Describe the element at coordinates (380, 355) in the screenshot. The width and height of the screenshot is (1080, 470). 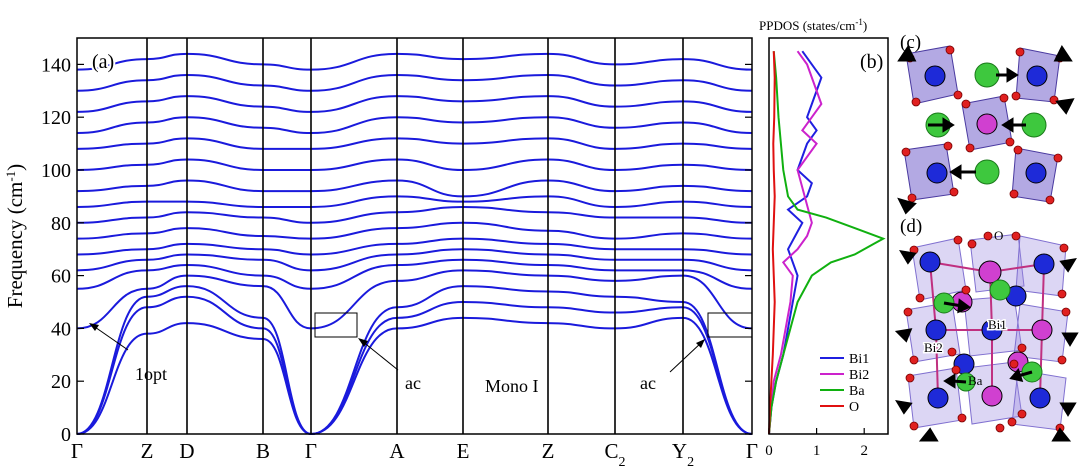
I see `arrow-ac-left` at that location.